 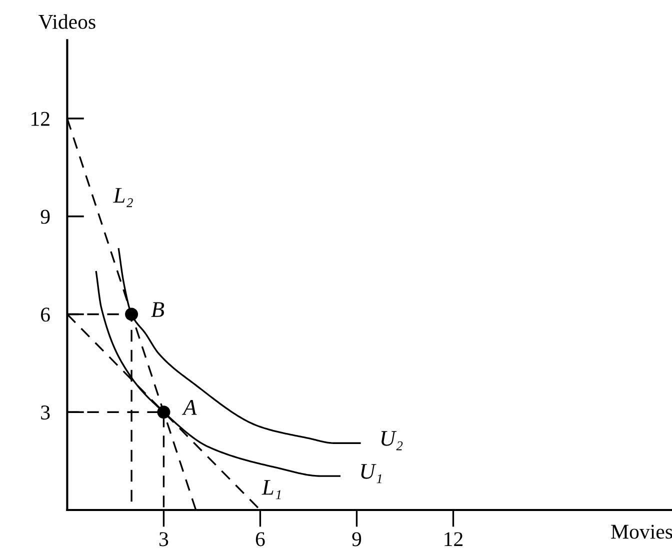 What do you see at coordinates (641, 531) in the screenshot?
I see `x-axis-title: Movies` at bounding box center [641, 531].